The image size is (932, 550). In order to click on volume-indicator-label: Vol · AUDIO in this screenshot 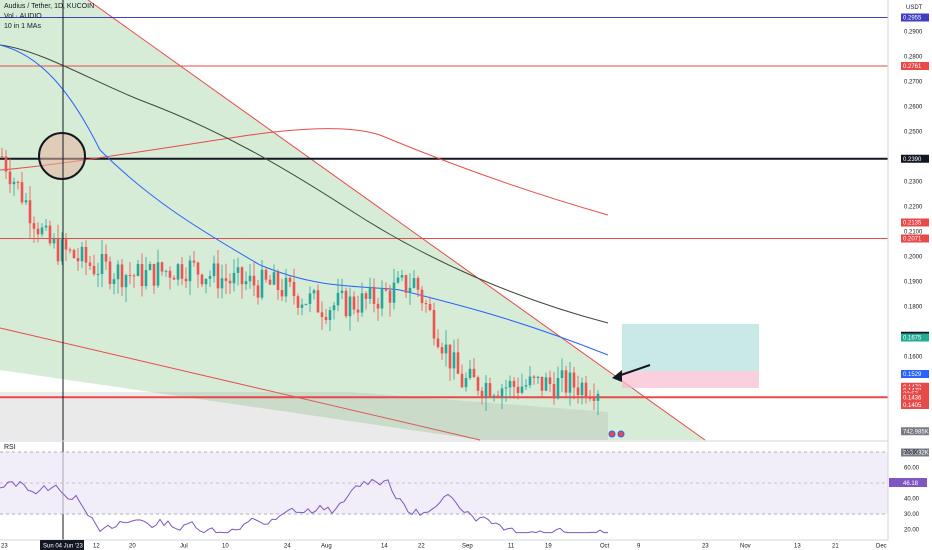, I will do `click(23, 16)`.